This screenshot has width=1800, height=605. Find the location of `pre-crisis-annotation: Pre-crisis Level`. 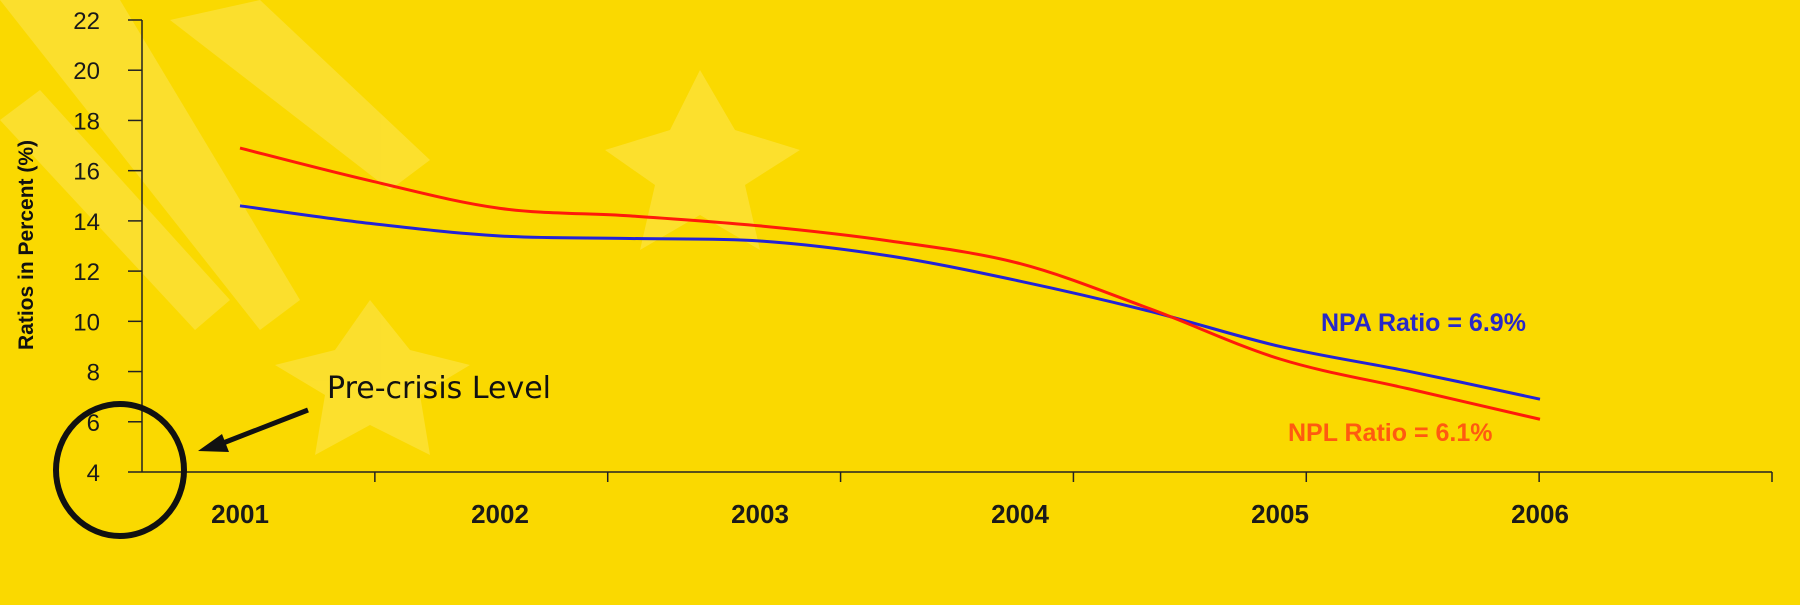

pre-crisis-annotation: Pre-crisis Level is located at coordinates (439, 388).